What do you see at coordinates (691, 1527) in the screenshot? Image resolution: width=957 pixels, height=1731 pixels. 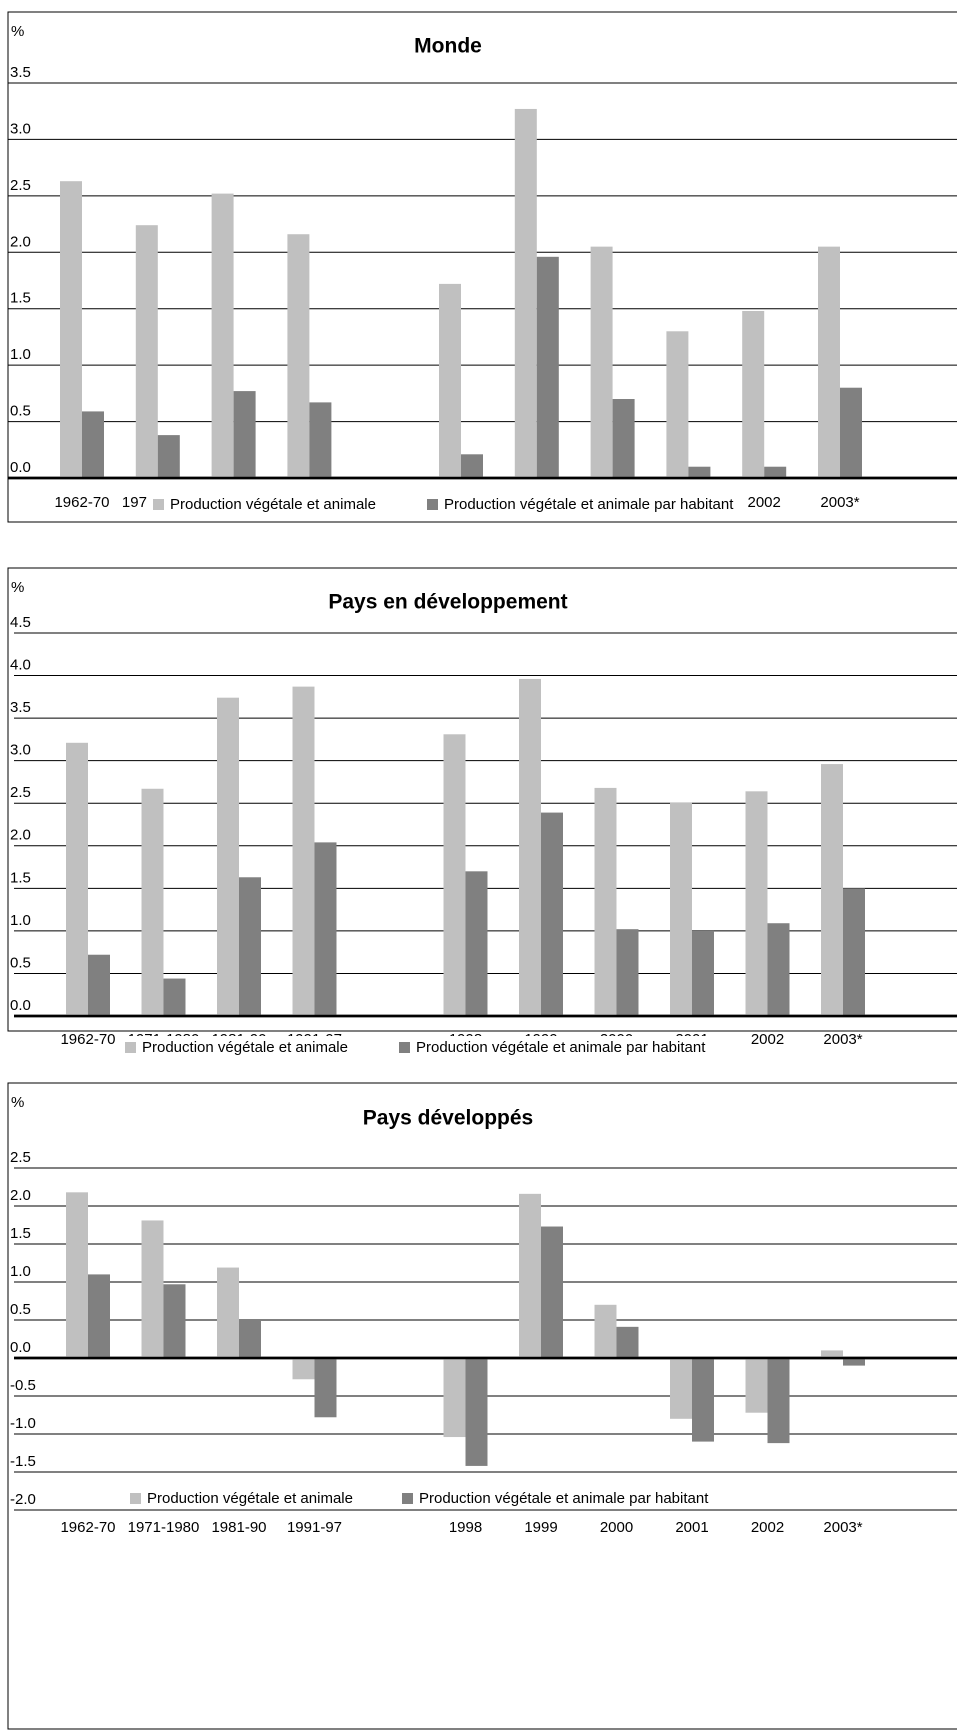 I see `x-tick-label: 2001` at bounding box center [691, 1527].